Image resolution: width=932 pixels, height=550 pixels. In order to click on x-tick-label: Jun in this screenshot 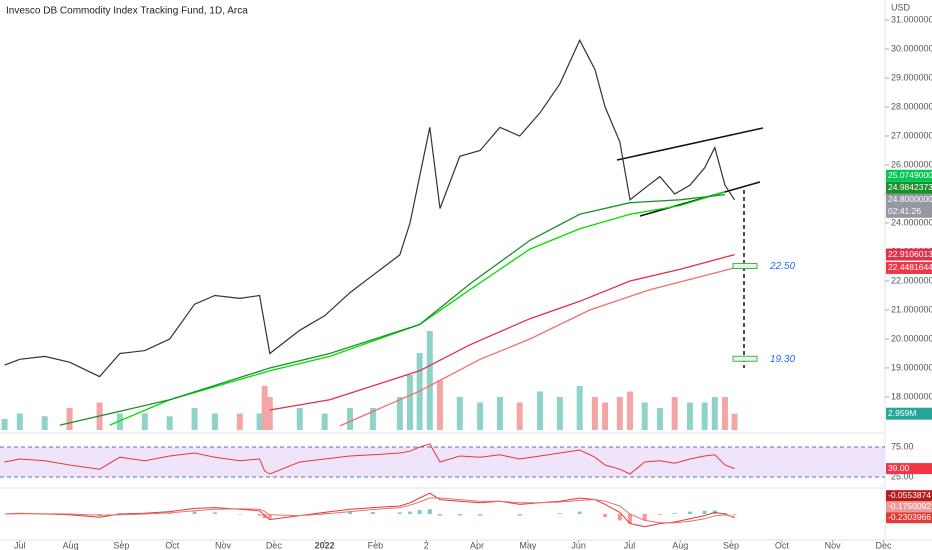, I will do `click(578, 545)`.